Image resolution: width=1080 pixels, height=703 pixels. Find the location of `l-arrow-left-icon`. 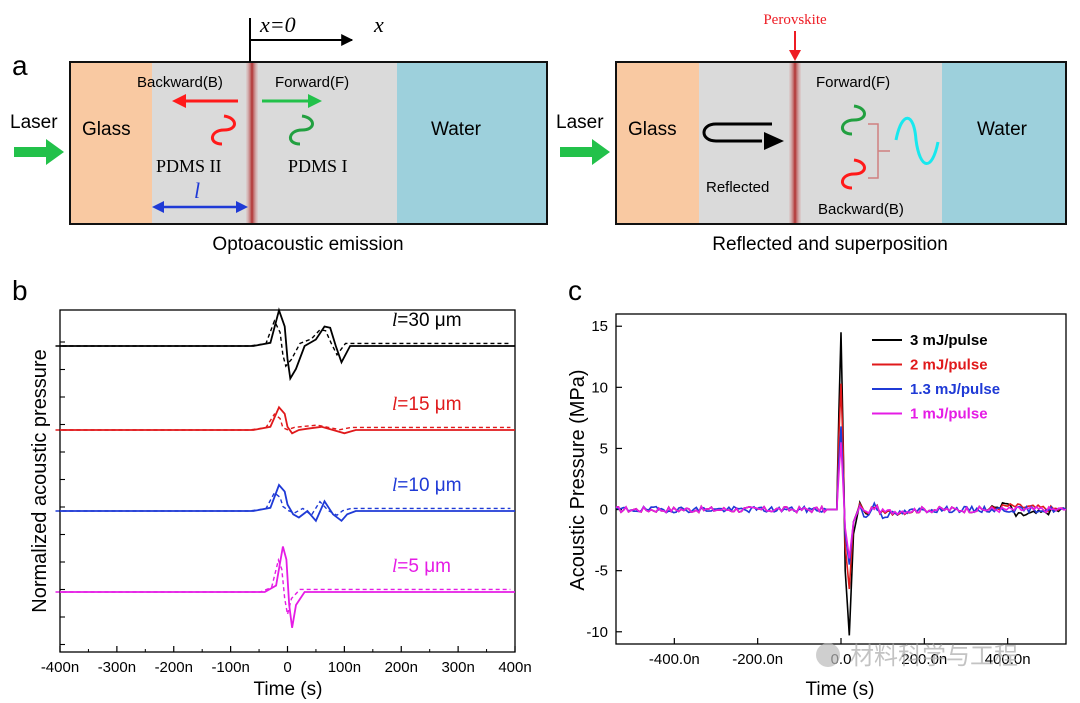

l-arrow-left-icon is located at coordinates (158, 207).